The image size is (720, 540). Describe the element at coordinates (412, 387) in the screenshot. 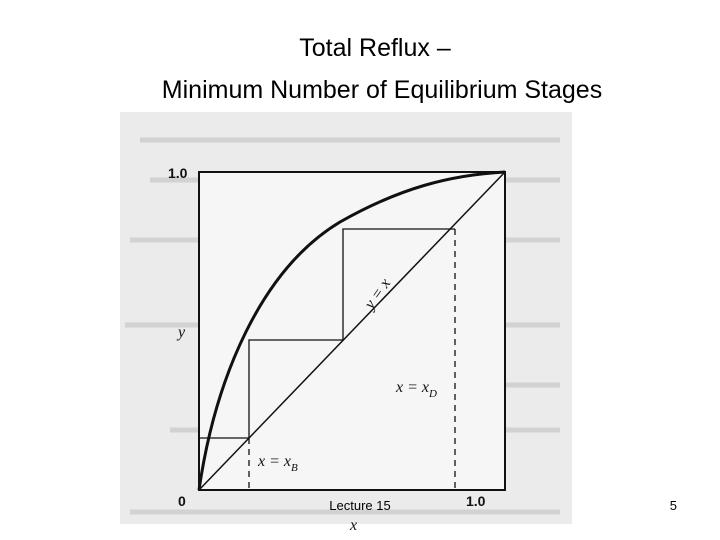

I see `distillate-text: x = x` at that location.